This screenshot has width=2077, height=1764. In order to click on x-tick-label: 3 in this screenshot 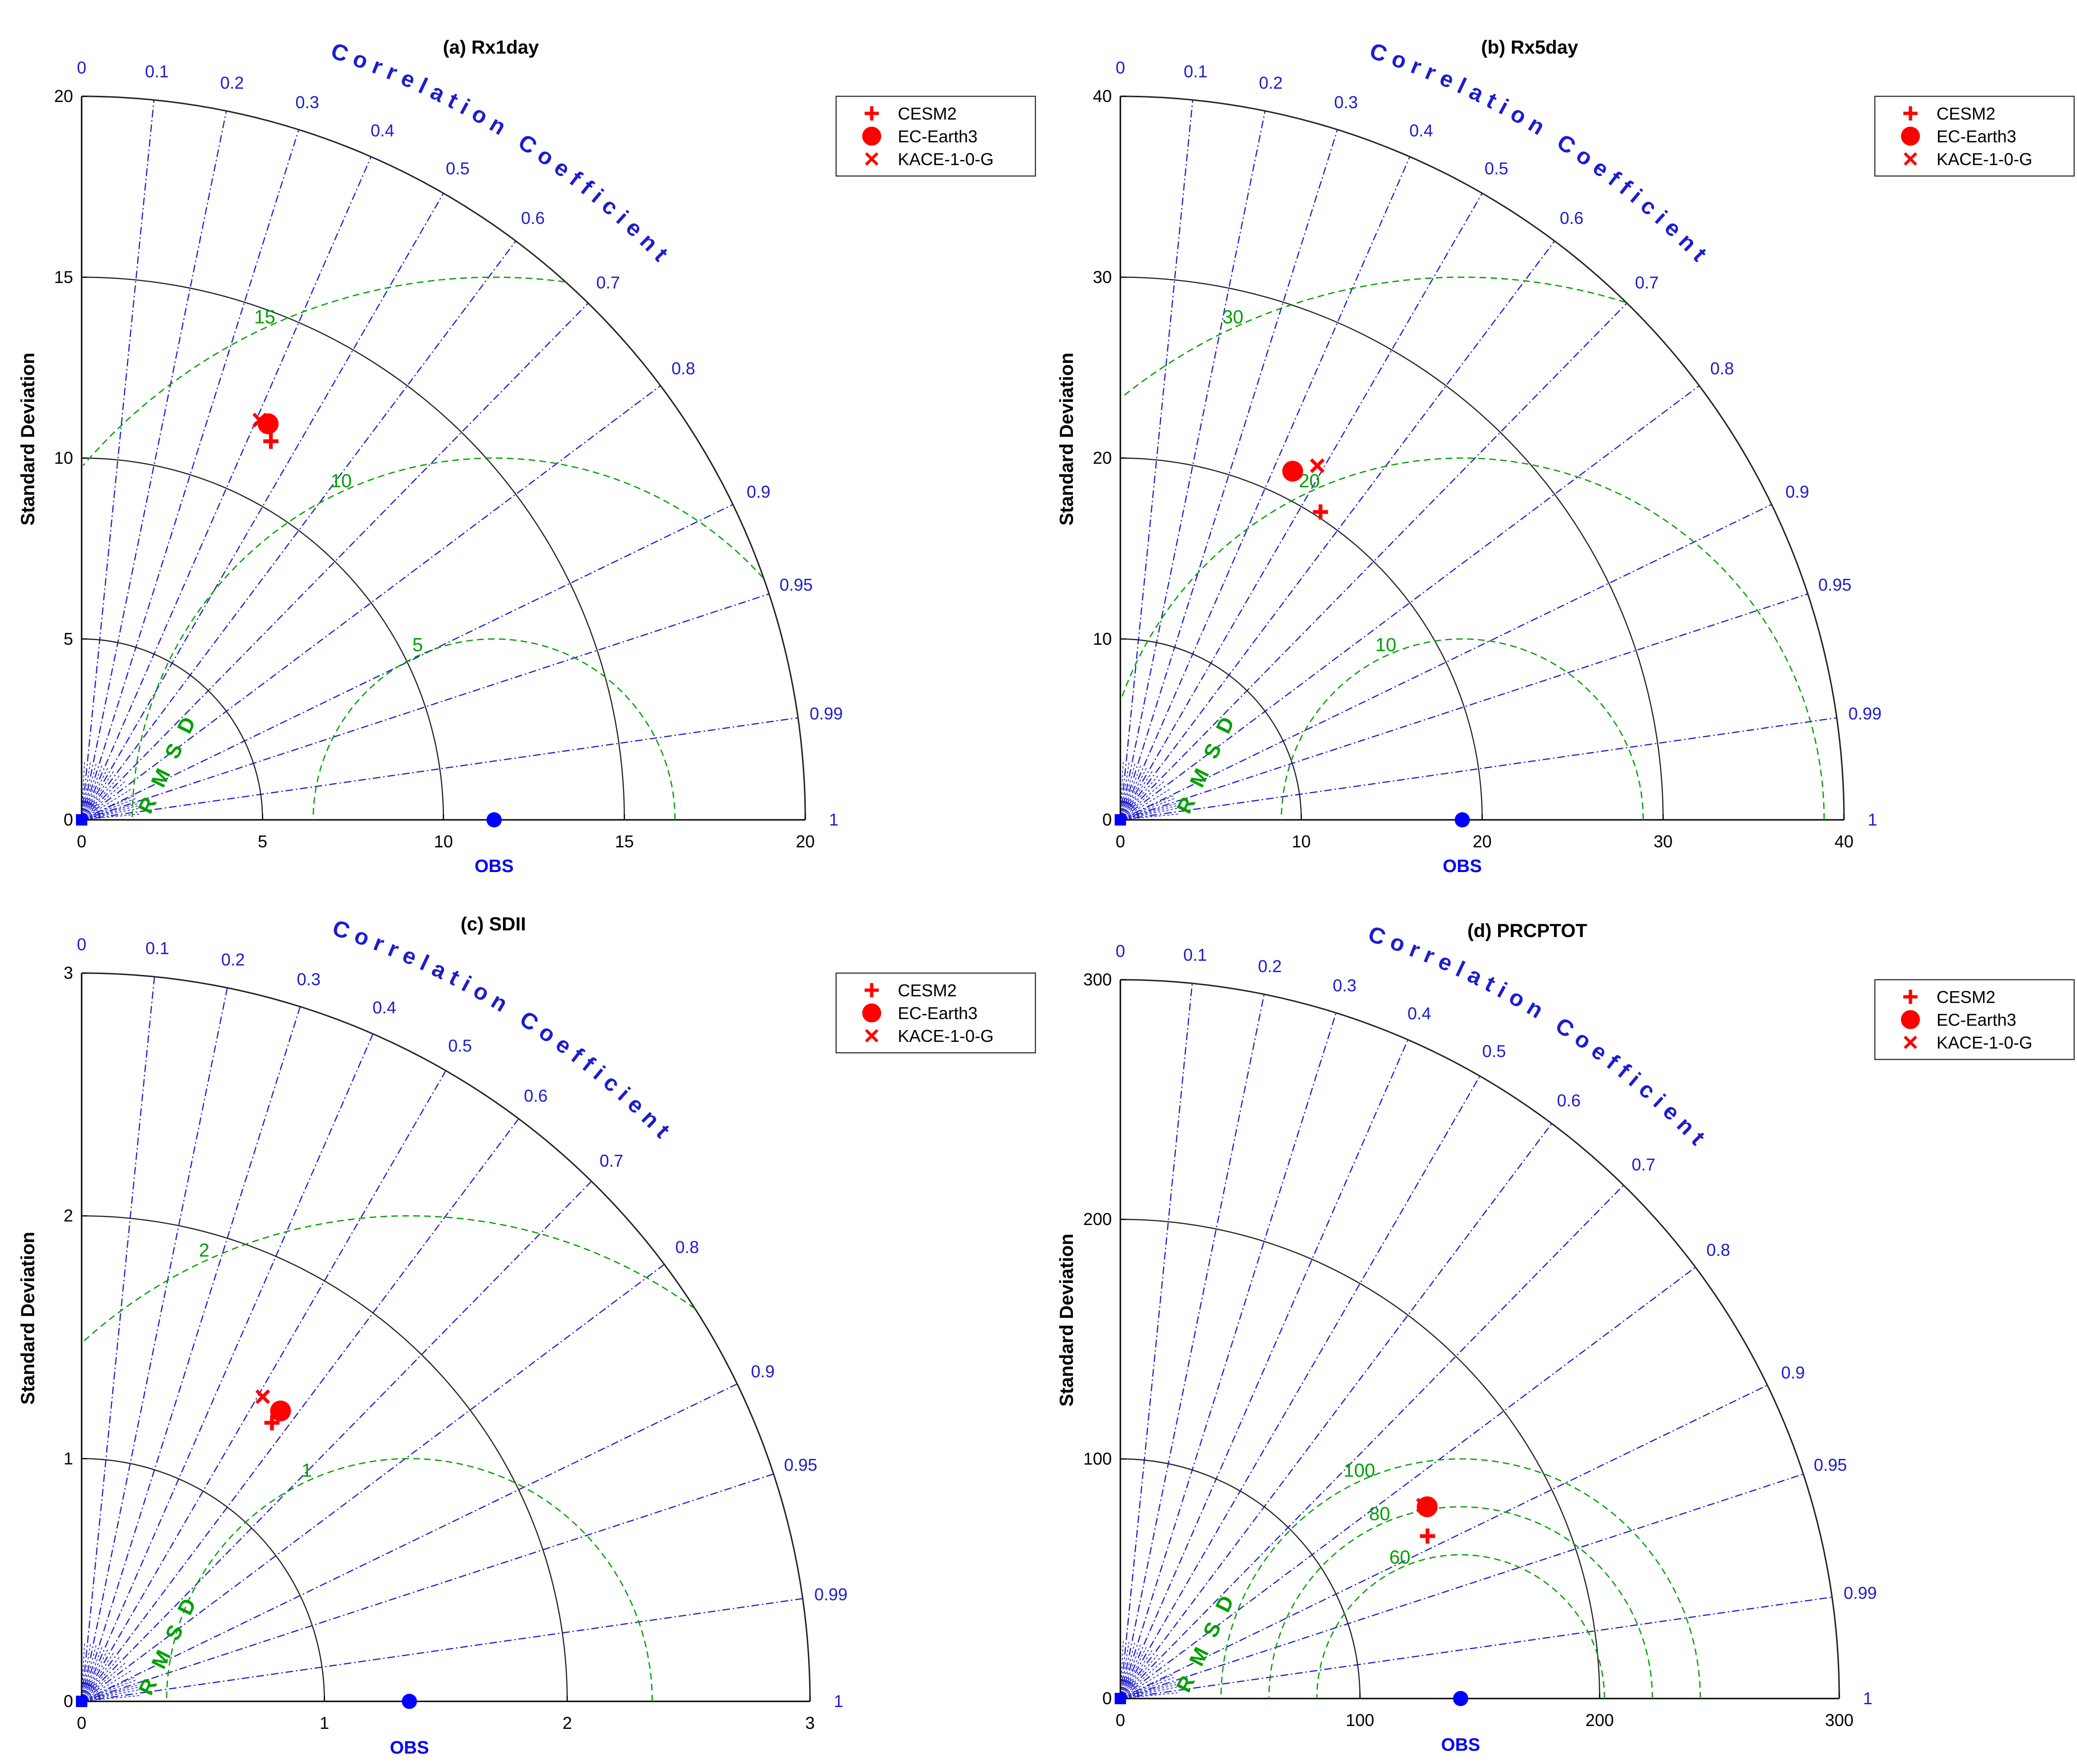, I will do `click(810, 1723)`.